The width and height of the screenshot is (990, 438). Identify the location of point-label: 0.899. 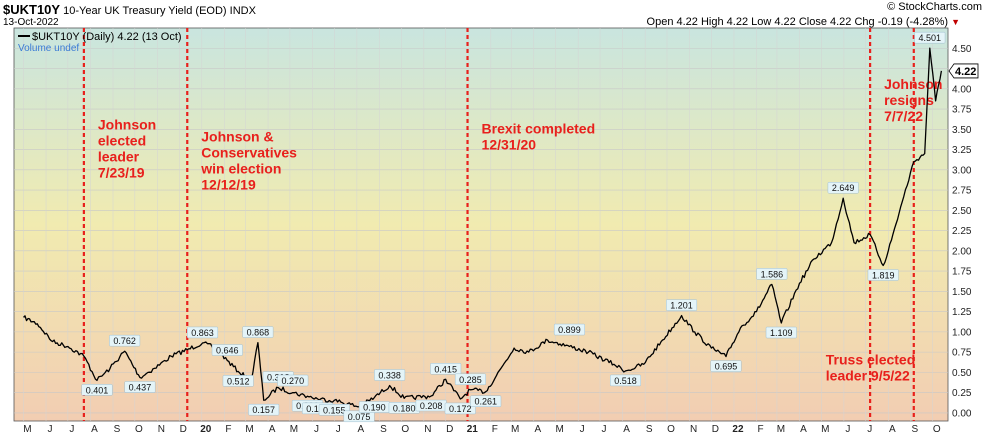
(569, 330).